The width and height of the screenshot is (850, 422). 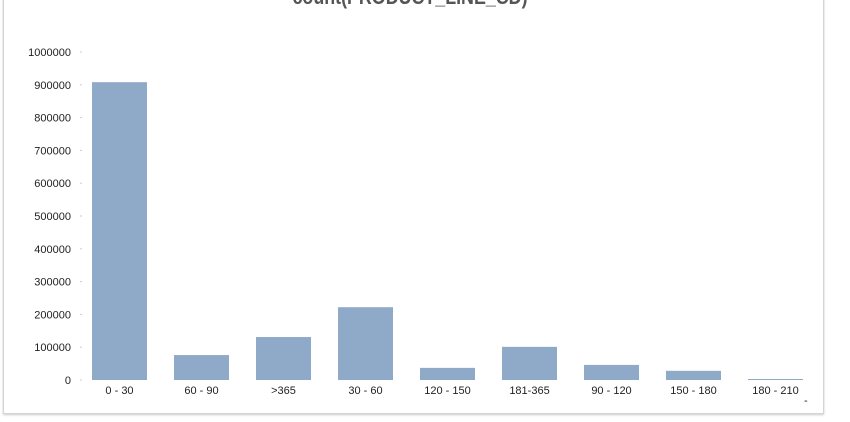 What do you see at coordinates (52, 250) in the screenshot?
I see `y-tick-label: 400000` at bounding box center [52, 250].